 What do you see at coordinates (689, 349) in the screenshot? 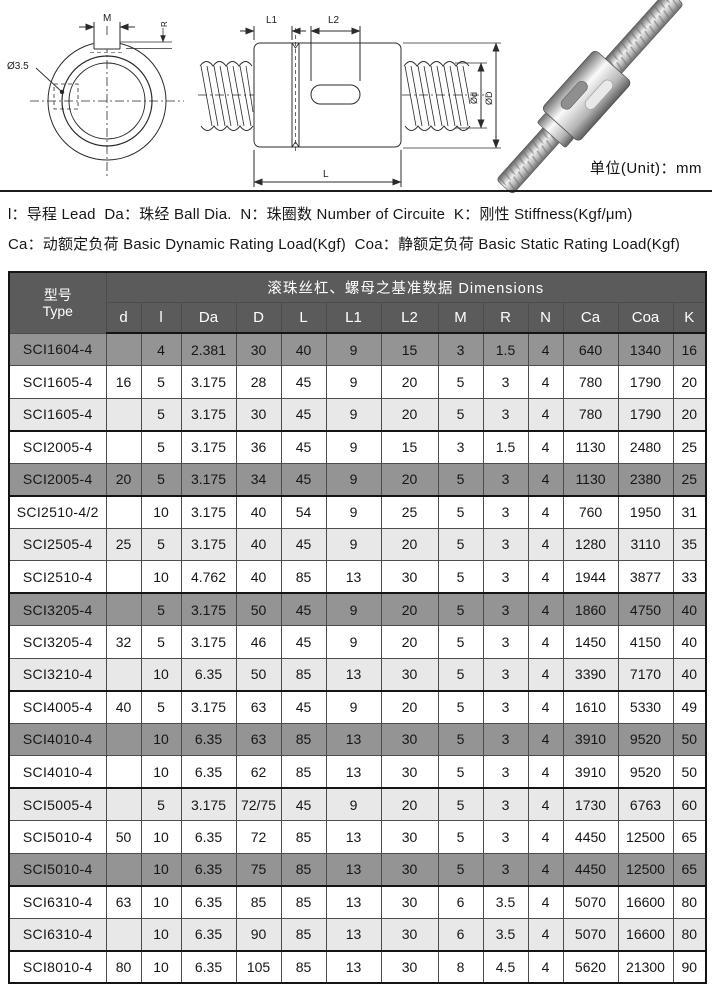
I see `cell-k: 16` at bounding box center [689, 349].